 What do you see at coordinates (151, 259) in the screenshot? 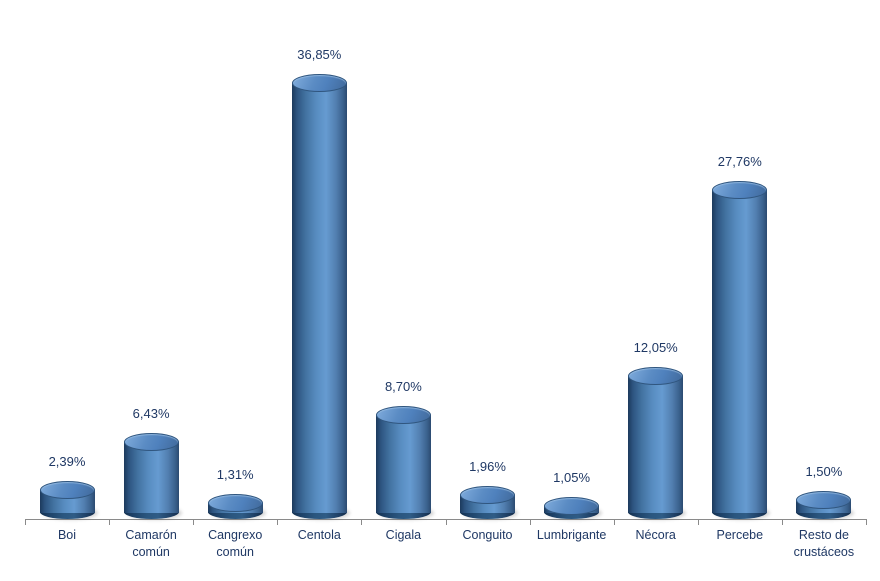
I see `bar-column-2: 6,43%` at bounding box center [151, 259].